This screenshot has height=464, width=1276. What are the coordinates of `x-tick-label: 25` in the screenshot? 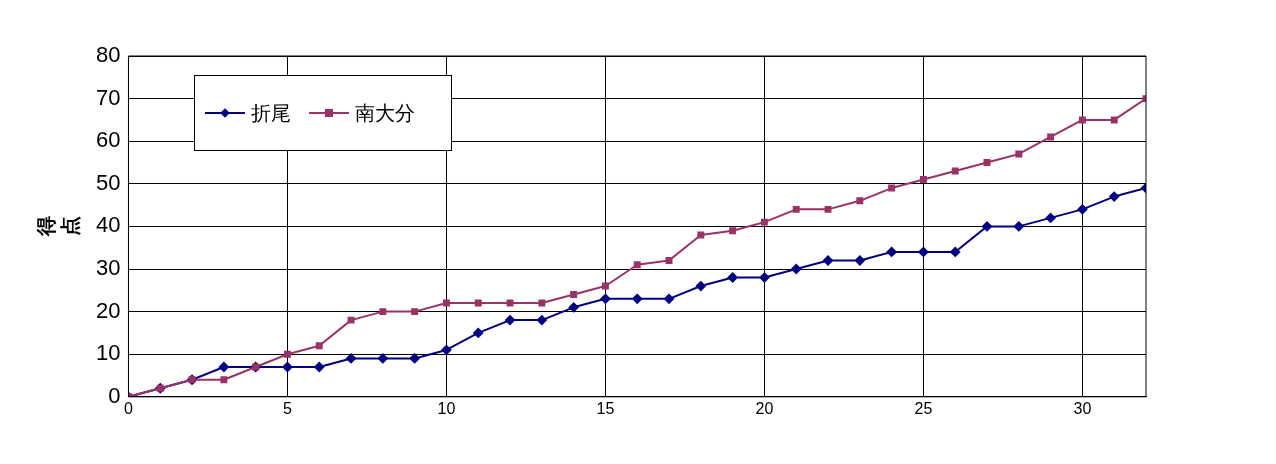 It's located at (923, 408).